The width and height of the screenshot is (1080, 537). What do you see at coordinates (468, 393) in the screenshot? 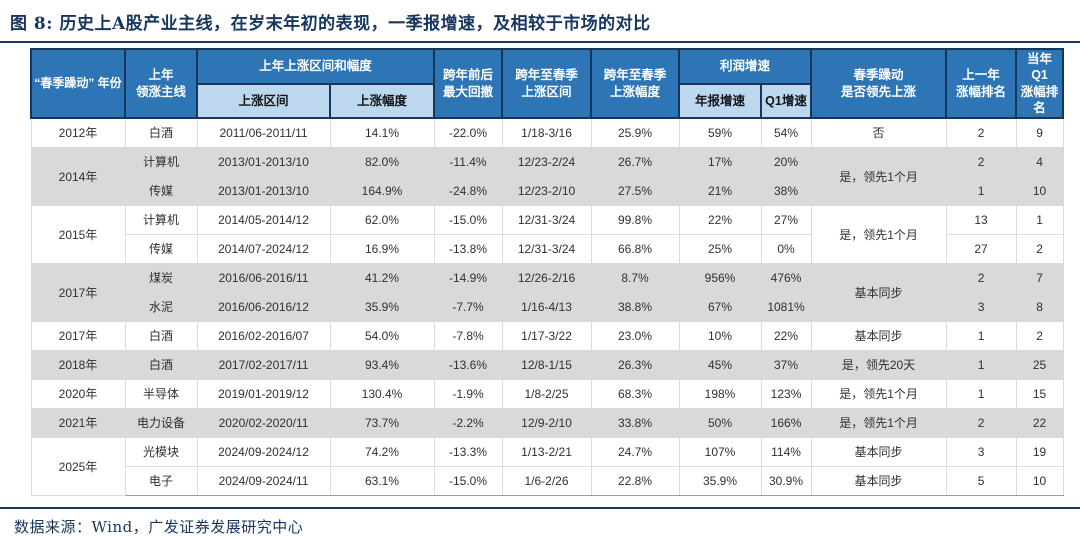
I see `cell-drawdown: -1.9%` at bounding box center [468, 393].